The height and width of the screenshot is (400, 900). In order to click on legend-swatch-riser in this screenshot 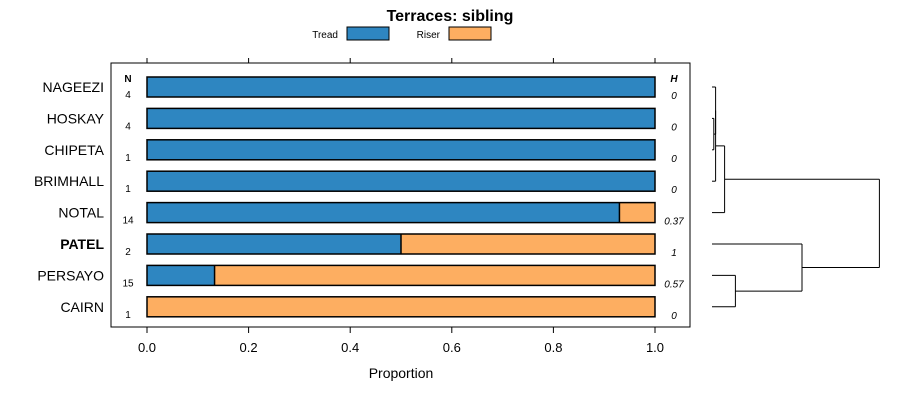, I will do `click(470, 33)`.